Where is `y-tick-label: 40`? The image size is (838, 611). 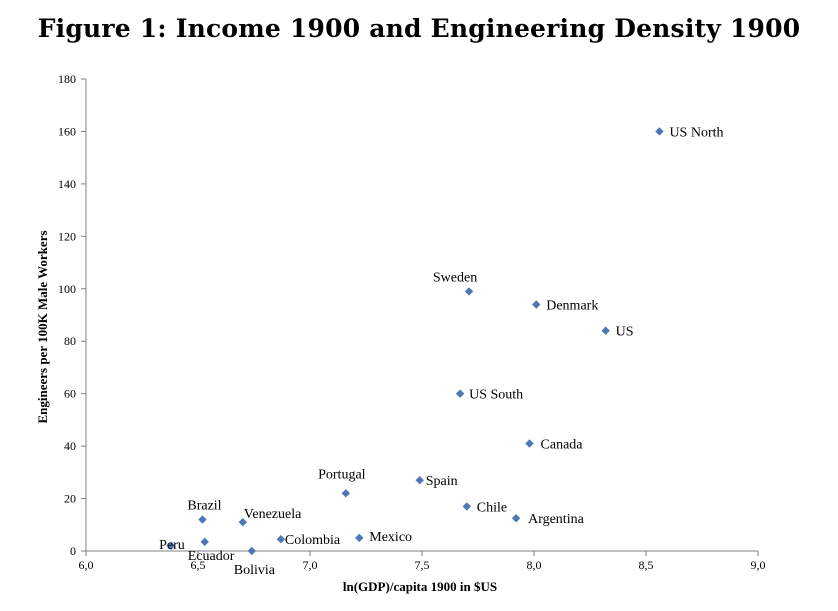 y-tick-label: 40 is located at coordinates (70, 446).